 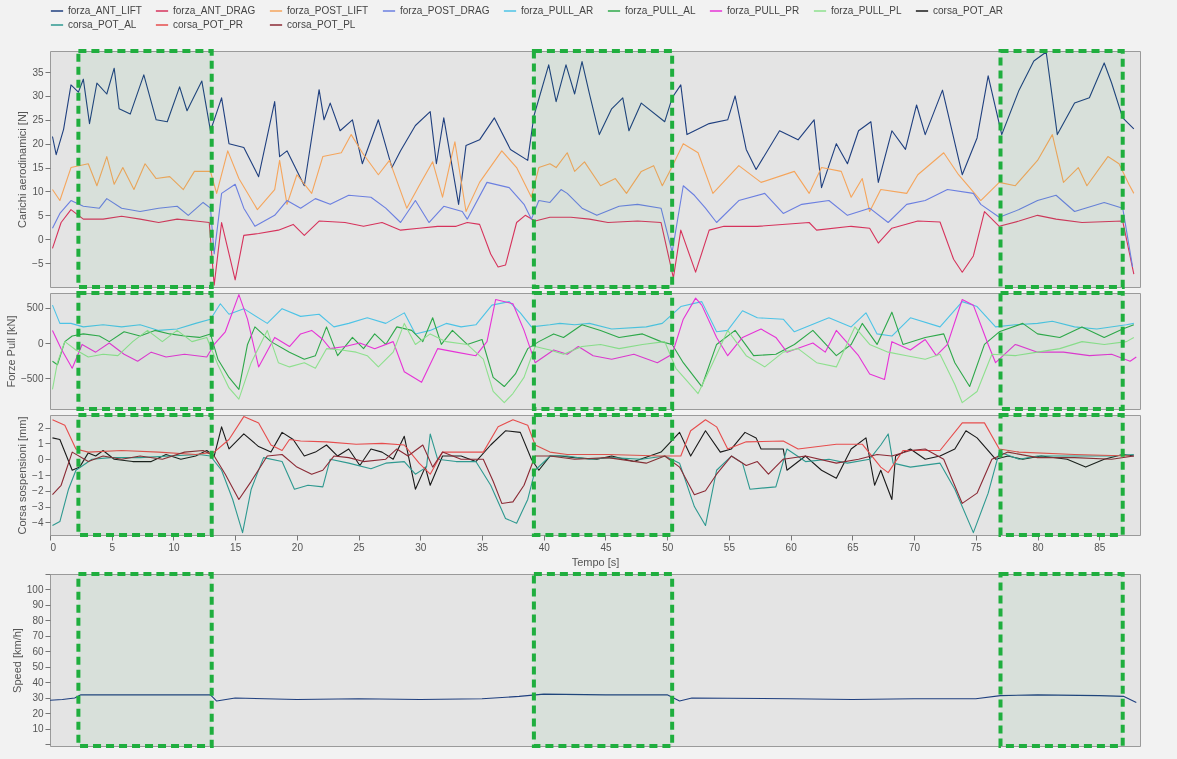 I want to click on y-tick-label: 2, so click(x=40, y=428).